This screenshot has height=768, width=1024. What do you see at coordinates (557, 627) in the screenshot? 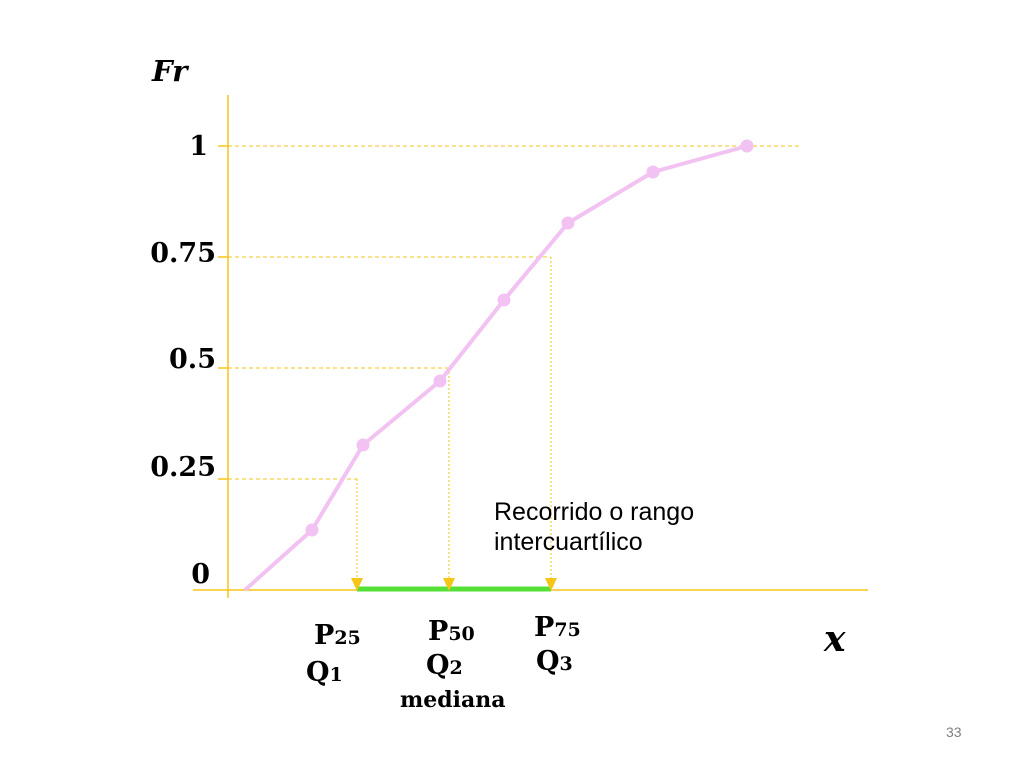
I see `percentile-label-p75: P75` at bounding box center [557, 627].